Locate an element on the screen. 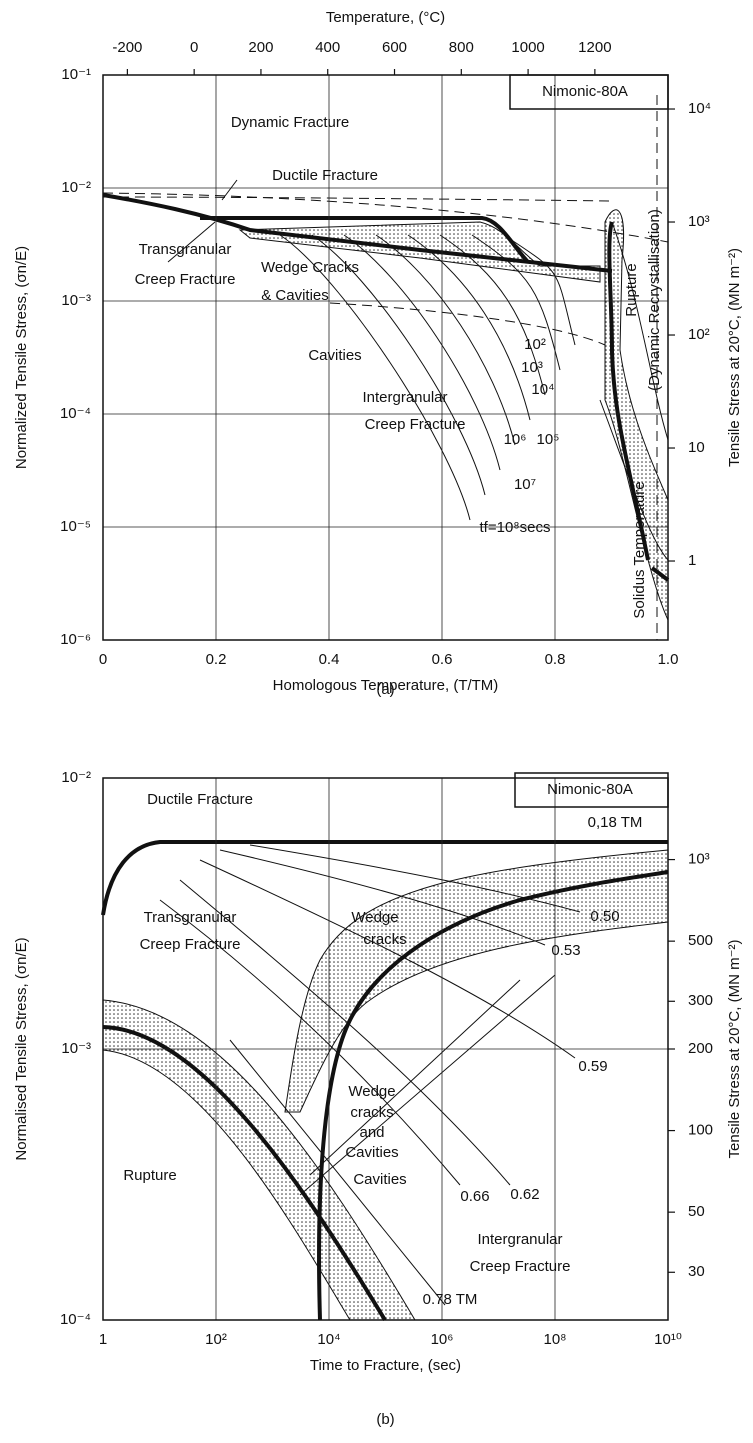 The height and width of the screenshot is (1443, 753). y2-tick-label: 10 is located at coordinates (696, 447).